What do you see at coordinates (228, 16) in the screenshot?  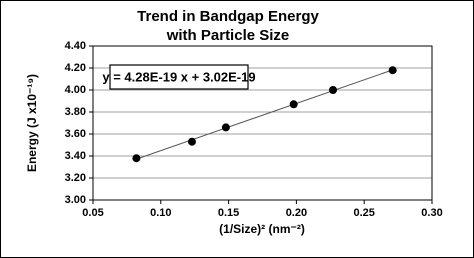 I see `chart-title: Trend in Bandgap Energy` at bounding box center [228, 16].